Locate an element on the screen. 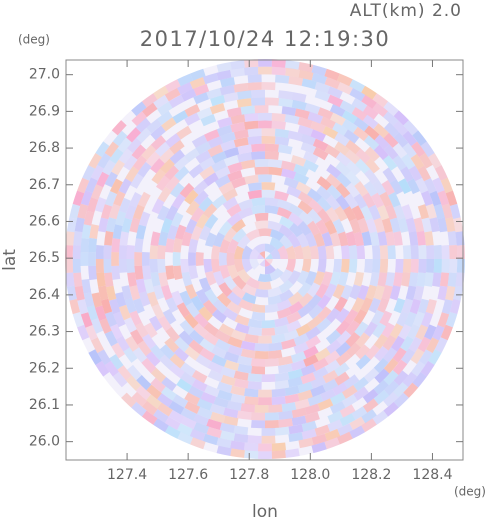 This screenshot has height=521, width=491. y-tick-label: 26.7 is located at coordinates (44, 185).